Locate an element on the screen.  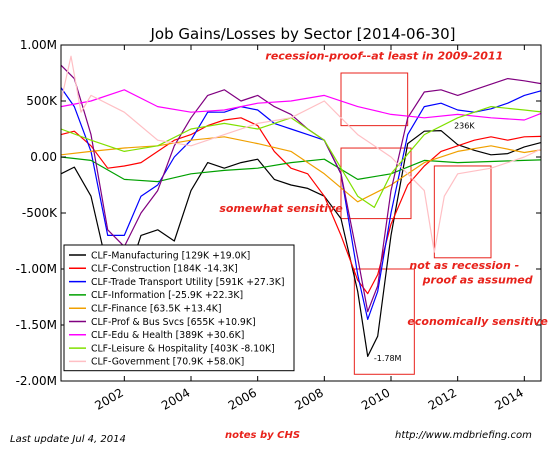
legend-label: CLF-Government [70.9K +58.0K] is located at coordinates (167, 362).